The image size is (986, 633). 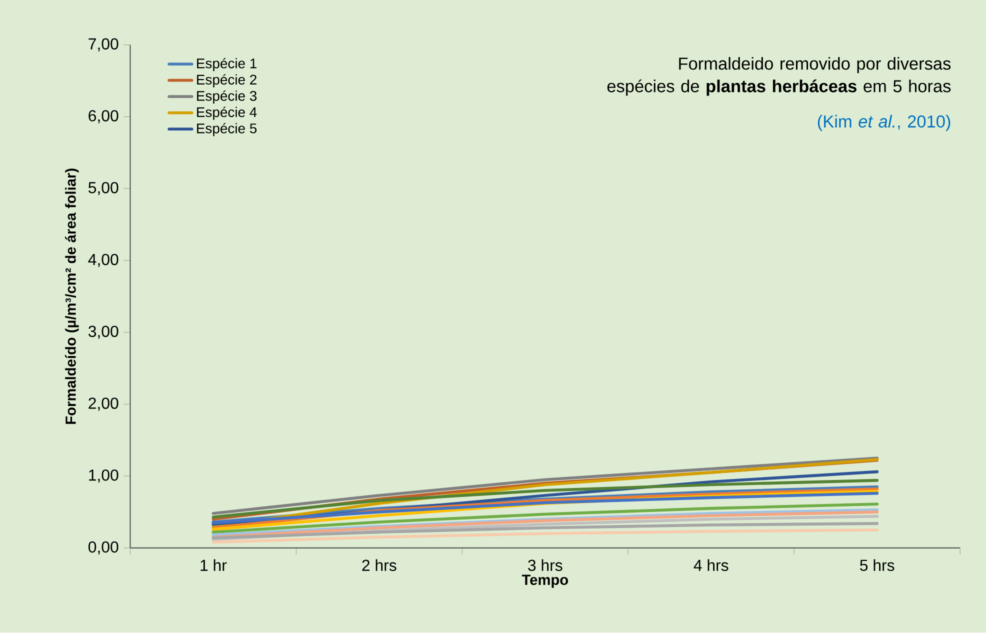 What do you see at coordinates (226, 65) in the screenshot?
I see `legend-label: Espécie 1` at bounding box center [226, 65].